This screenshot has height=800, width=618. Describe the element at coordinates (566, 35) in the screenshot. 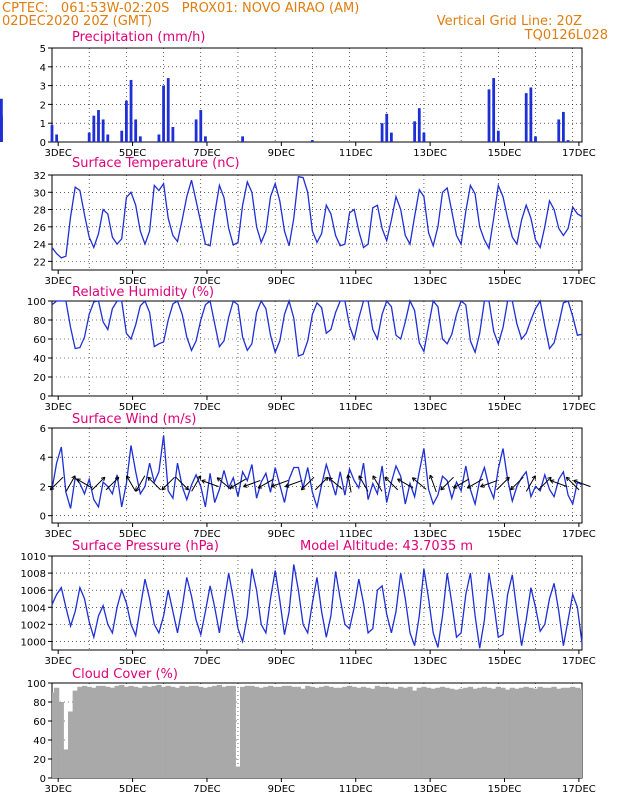

I see `run-id: TQ0126L028` at that location.